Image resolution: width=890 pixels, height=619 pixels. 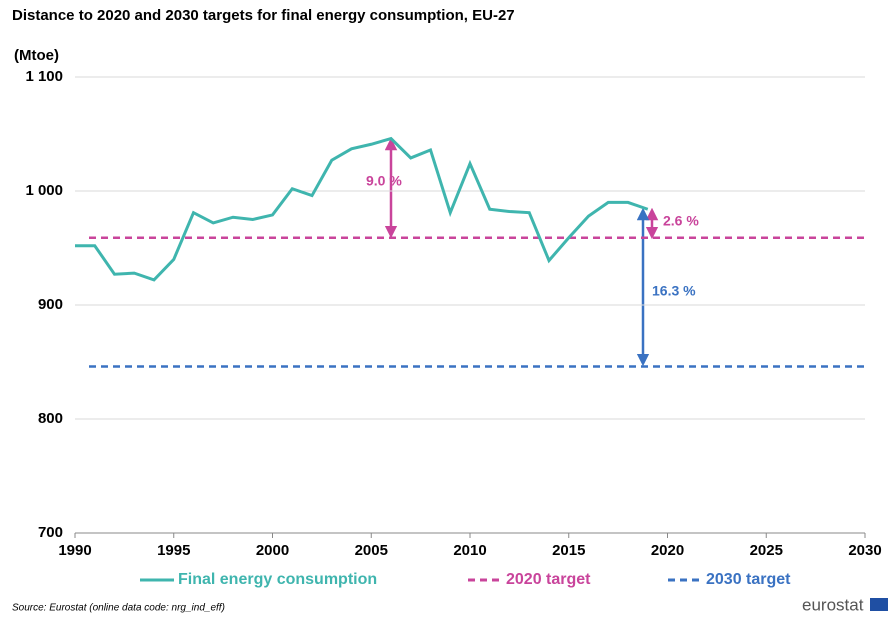 I want to click on y-tick-label: 1 000, so click(x=44, y=190).